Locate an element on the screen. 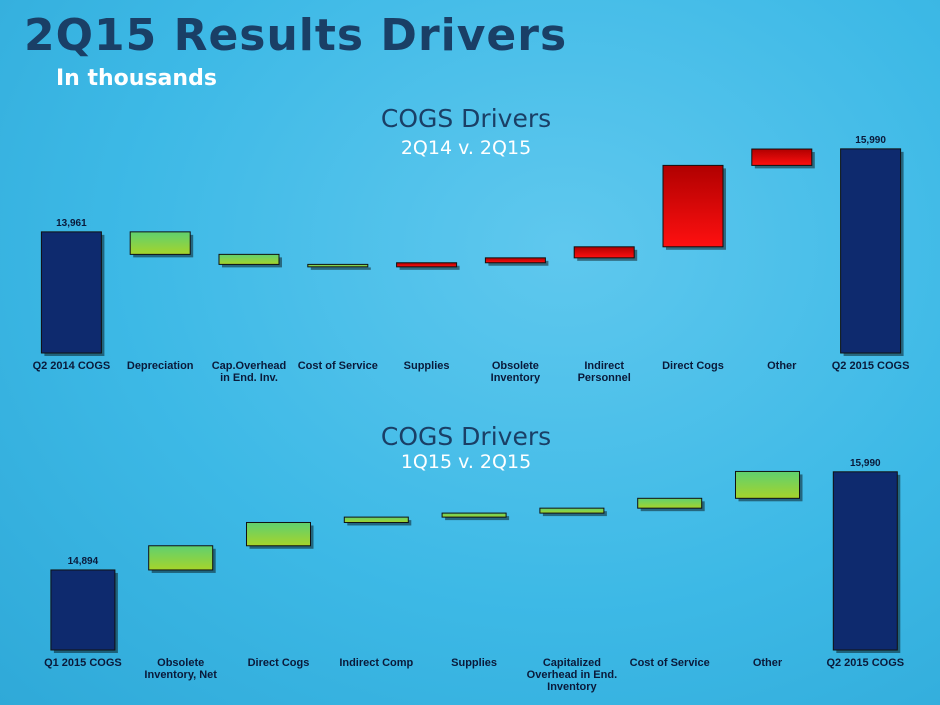 This screenshot has width=940, height=705. x-tick-label: Q2 2014 COGS is located at coordinates (71, 366).